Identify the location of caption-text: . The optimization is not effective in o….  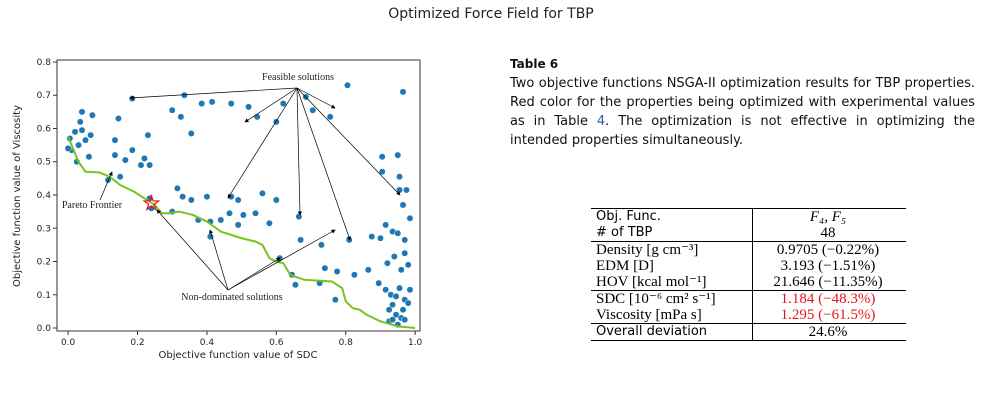
(742, 131).